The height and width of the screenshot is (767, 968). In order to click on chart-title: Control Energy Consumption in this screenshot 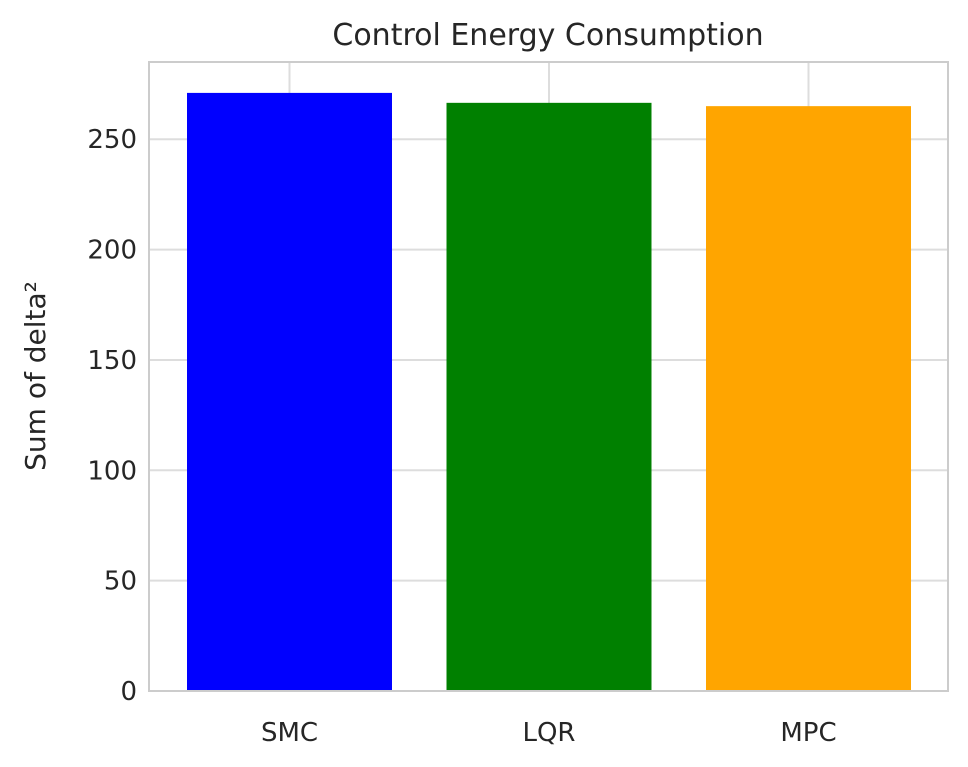, I will do `click(547, 35)`.